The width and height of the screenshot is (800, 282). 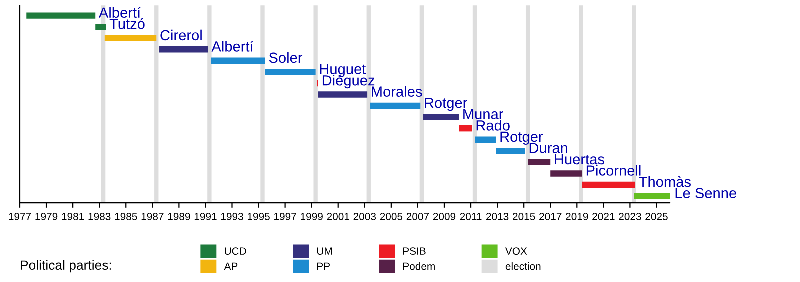 What do you see at coordinates (516, 252) in the screenshot?
I see `legend-label: VOX` at bounding box center [516, 252].